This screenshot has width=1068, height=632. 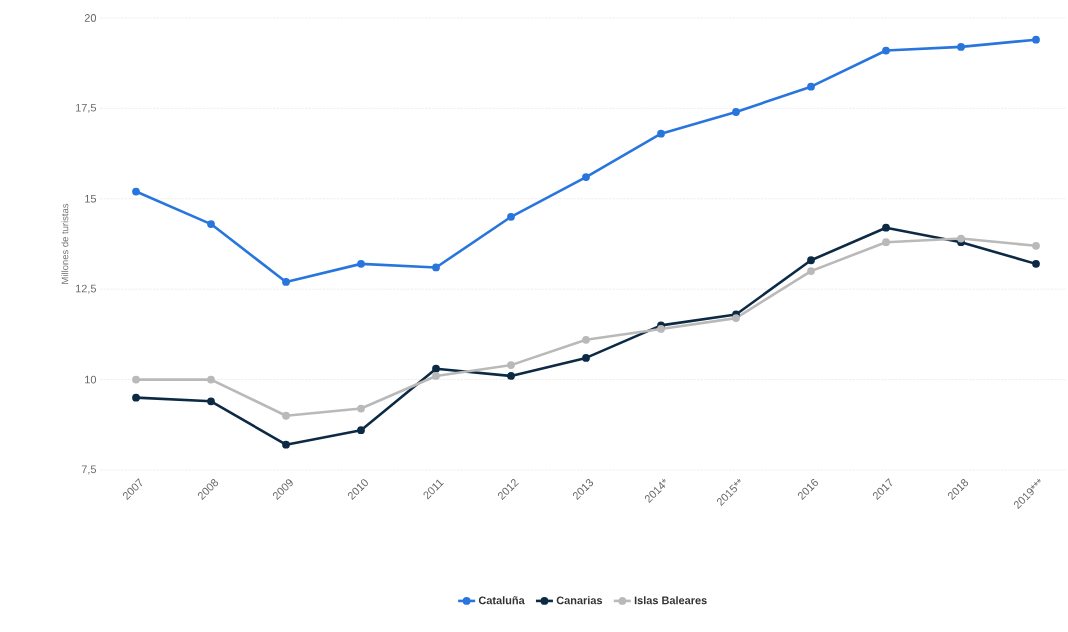 I want to click on y-tick-label: 15, so click(x=91, y=198).